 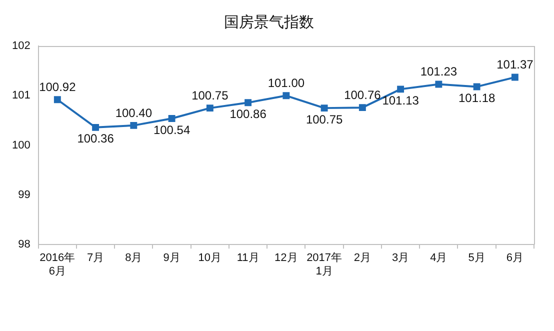 What do you see at coordinates (210, 258) in the screenshot?
I see `x-tick-label: 10月` at bounding box center [210, 258].